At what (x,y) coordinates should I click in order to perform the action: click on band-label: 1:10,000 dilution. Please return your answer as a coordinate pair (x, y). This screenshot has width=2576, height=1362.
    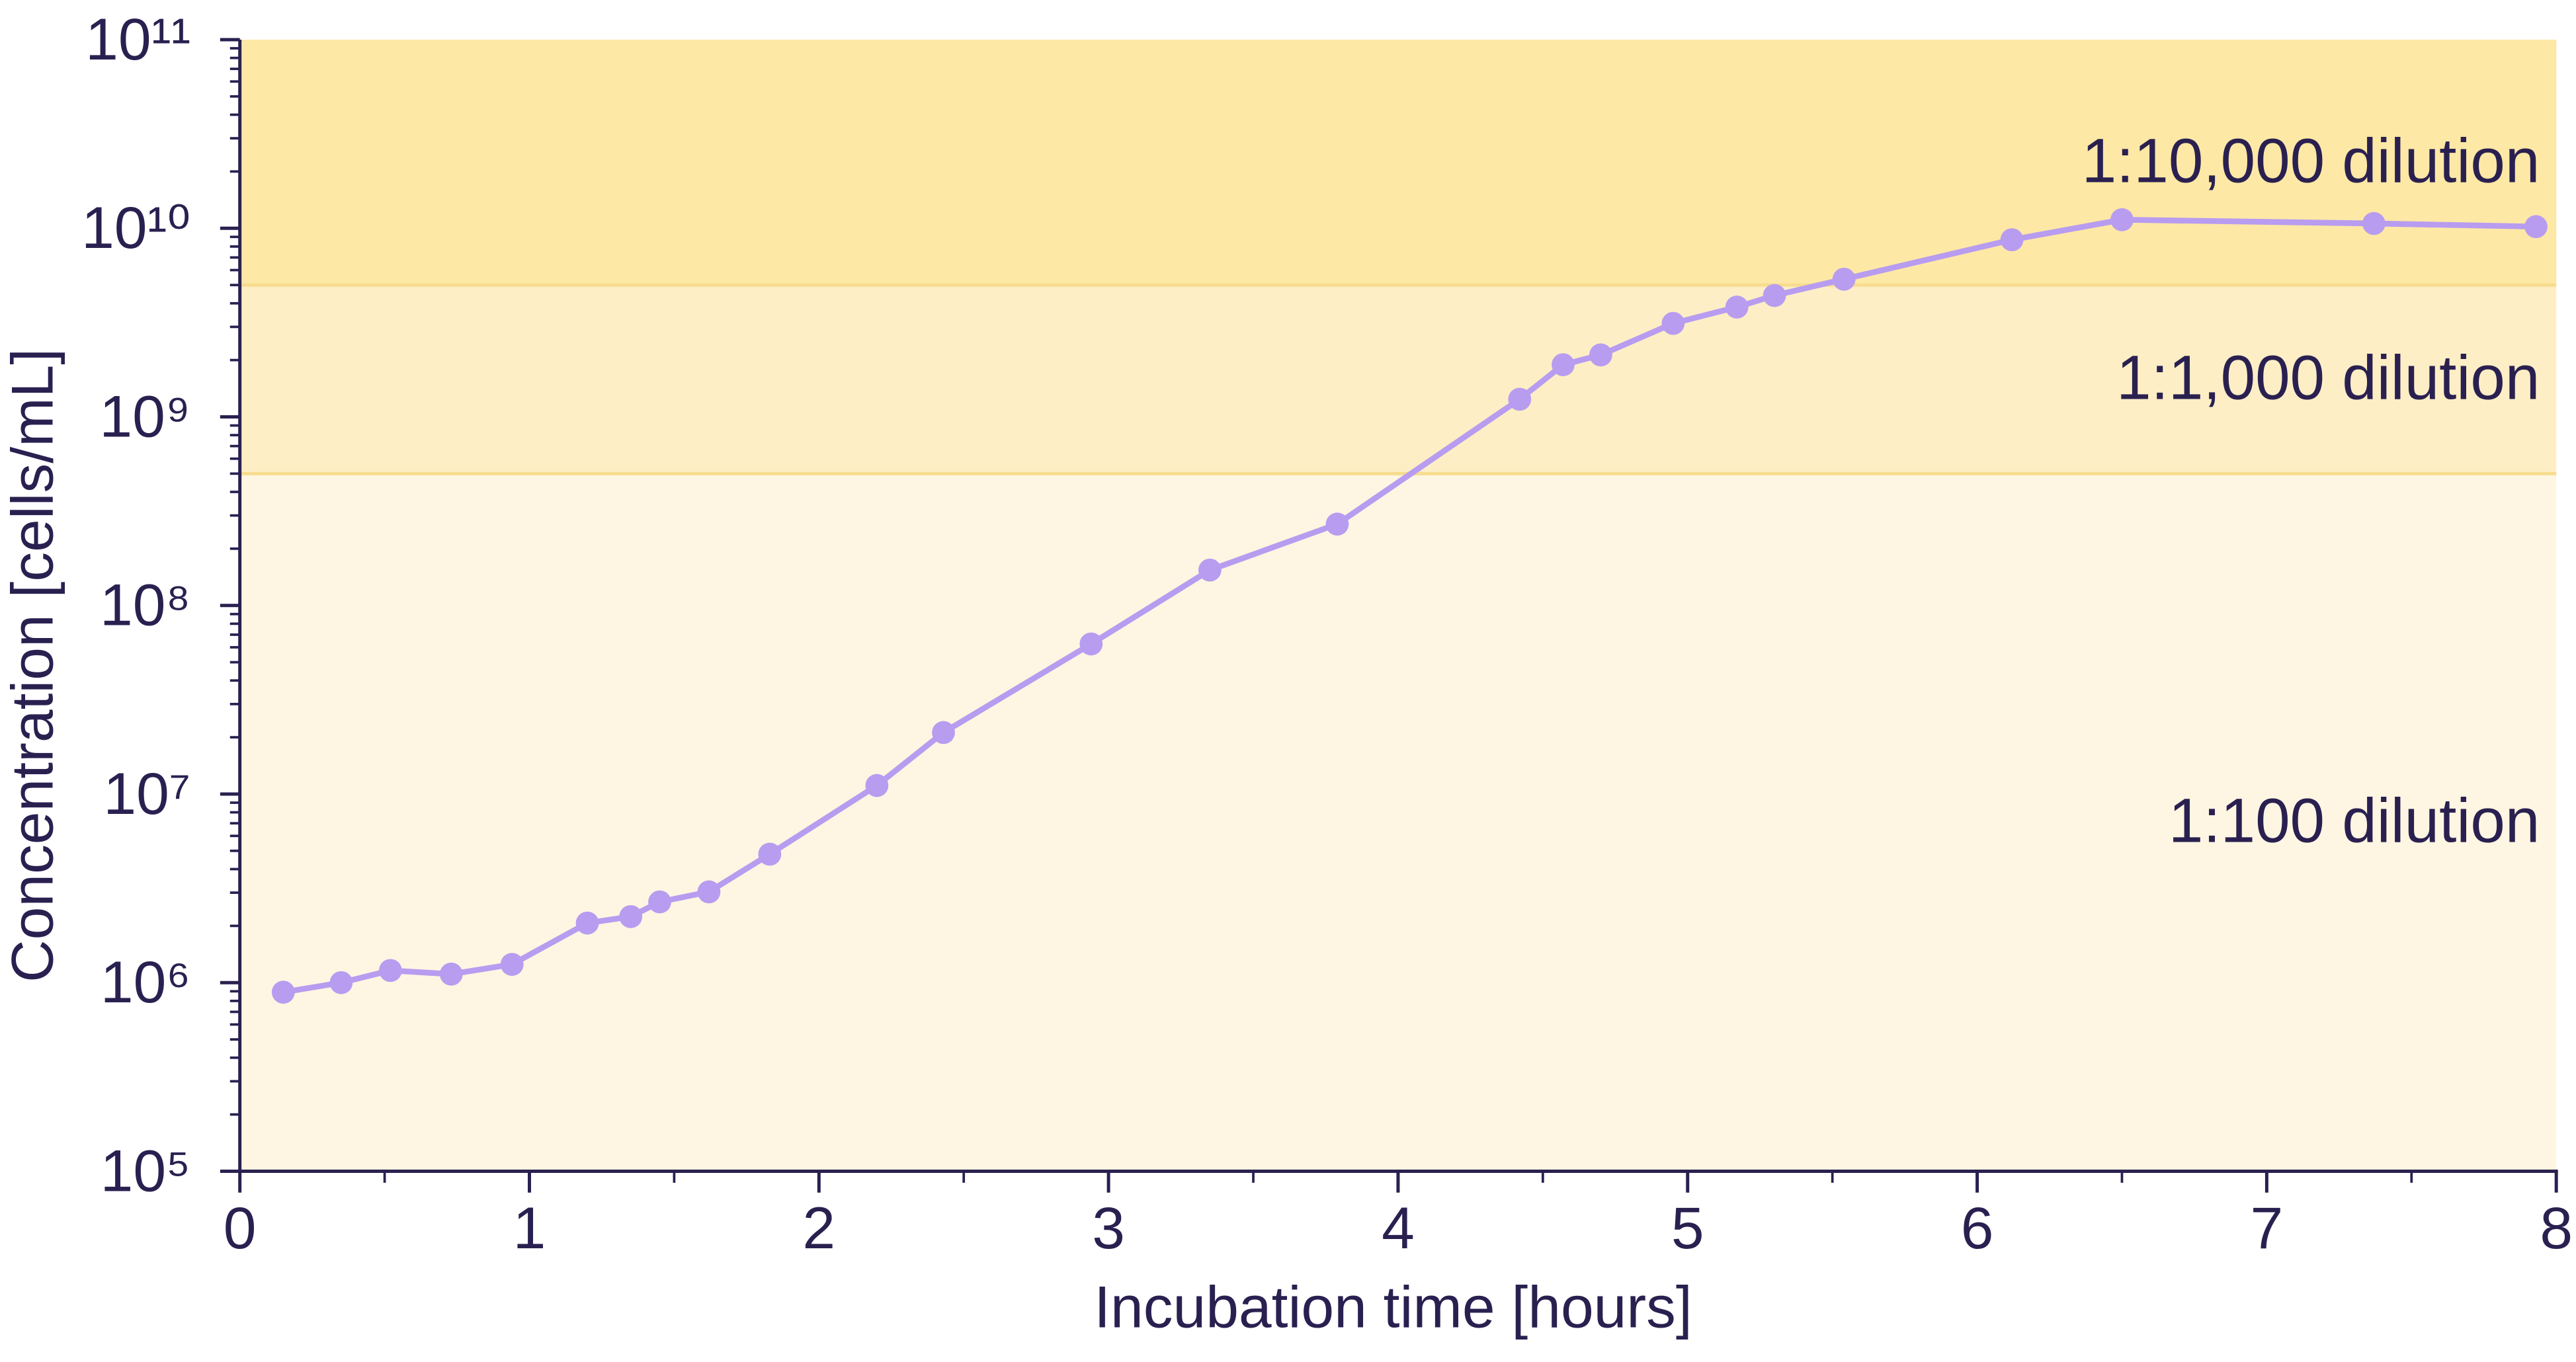
    Looking at the image, I should click on (2311, 161).